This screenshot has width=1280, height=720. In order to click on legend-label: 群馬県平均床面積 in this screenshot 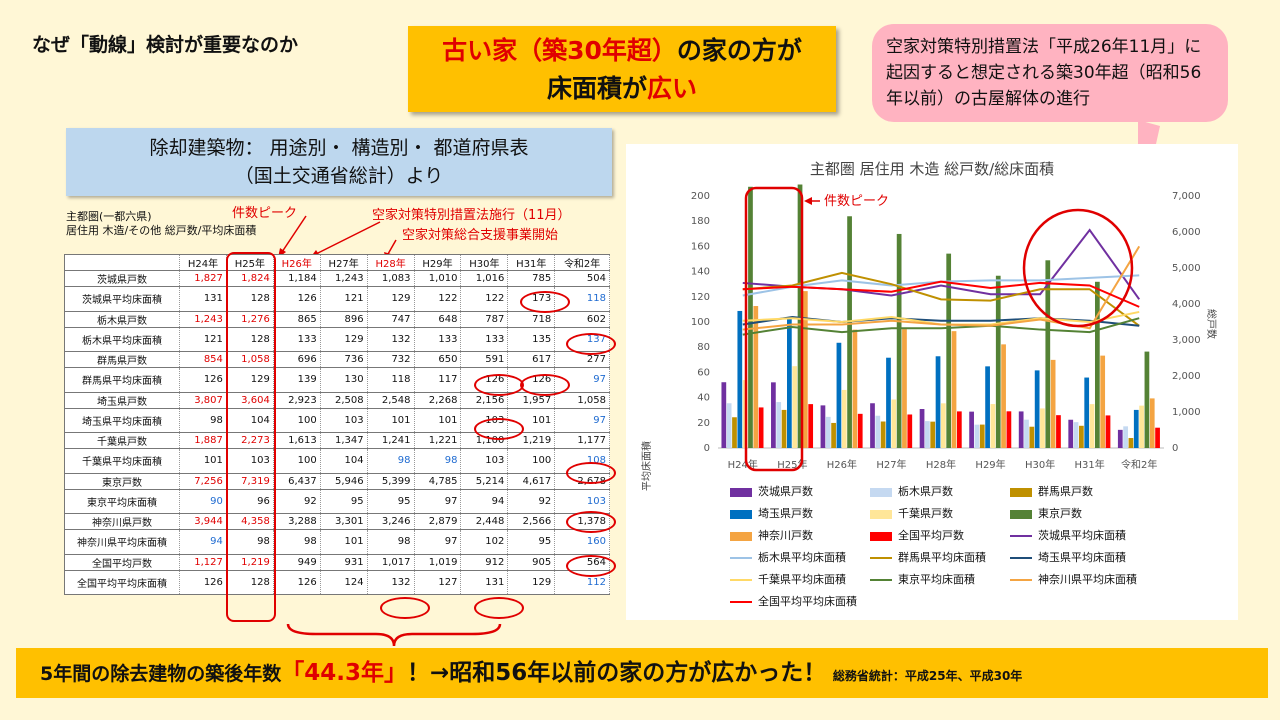, I will do `click(942, 557)`.